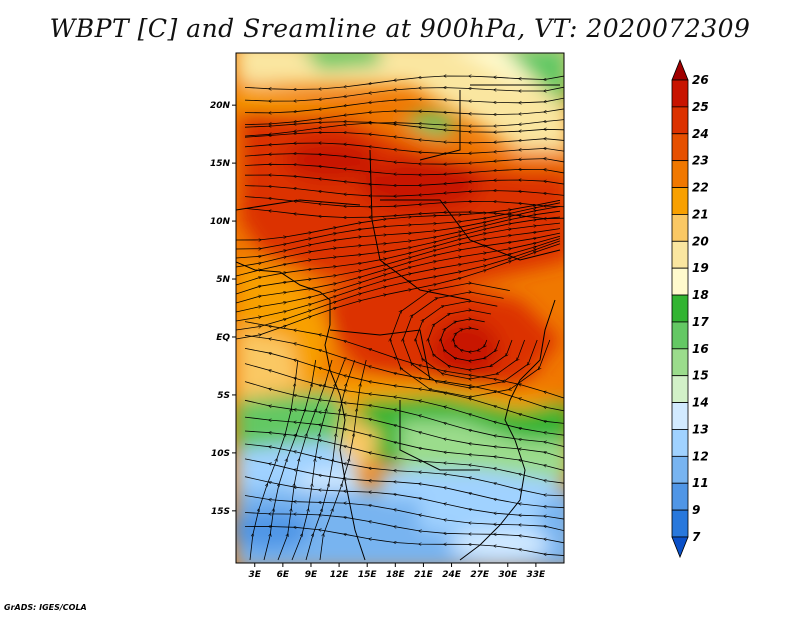  I want to click on latitude-axis: 20N 15N 10N 5N EQ 5S 10S 15S, so click(223, 309).